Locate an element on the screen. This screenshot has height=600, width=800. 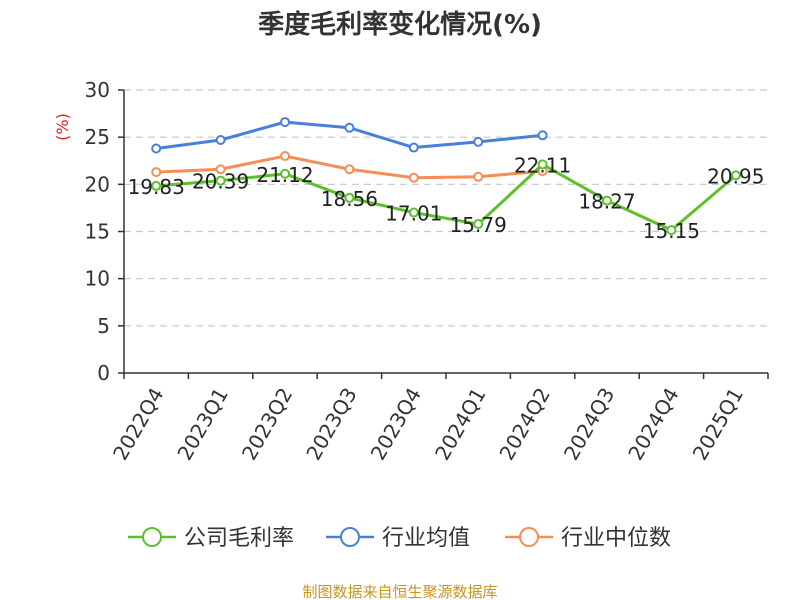
y-axis-label: (%) is located at coordinates (62, 127).